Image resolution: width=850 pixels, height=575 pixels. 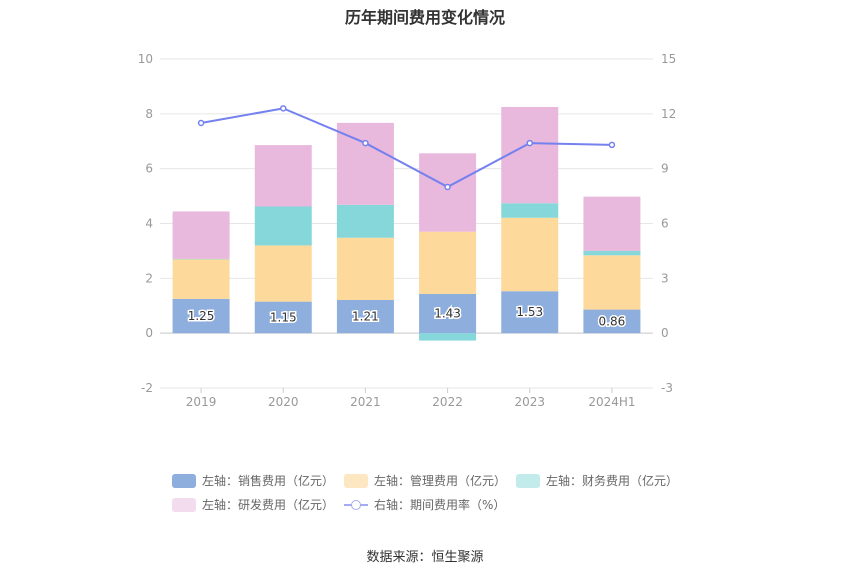 I want to click on chart-title: 历年期间费用变化情况, so click(x=424, y=17).